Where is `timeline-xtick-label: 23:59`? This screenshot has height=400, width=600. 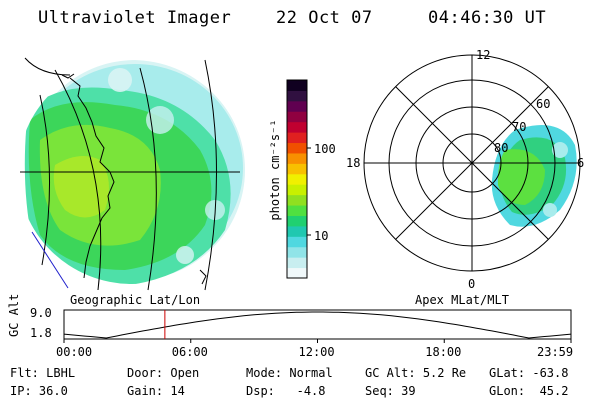 timeline-xtick-label: 23:59 is located at coordinates (555, 352).